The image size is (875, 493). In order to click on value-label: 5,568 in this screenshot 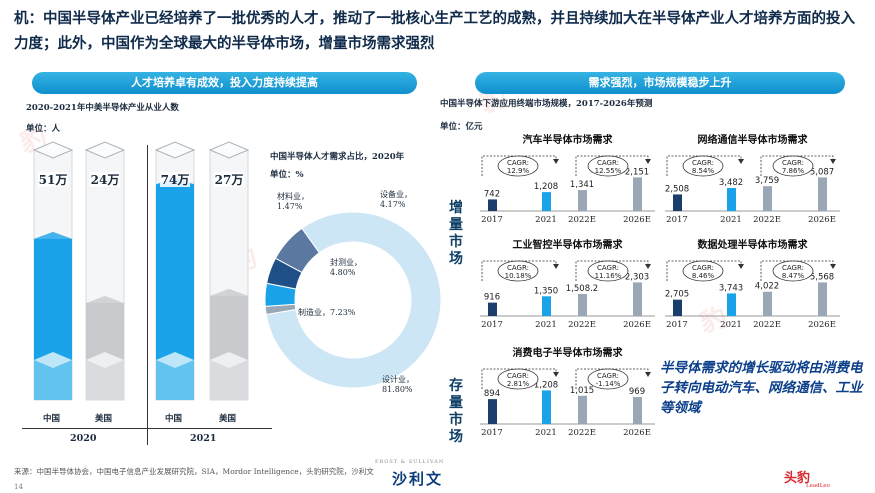, I will do `click(822, 277)`.